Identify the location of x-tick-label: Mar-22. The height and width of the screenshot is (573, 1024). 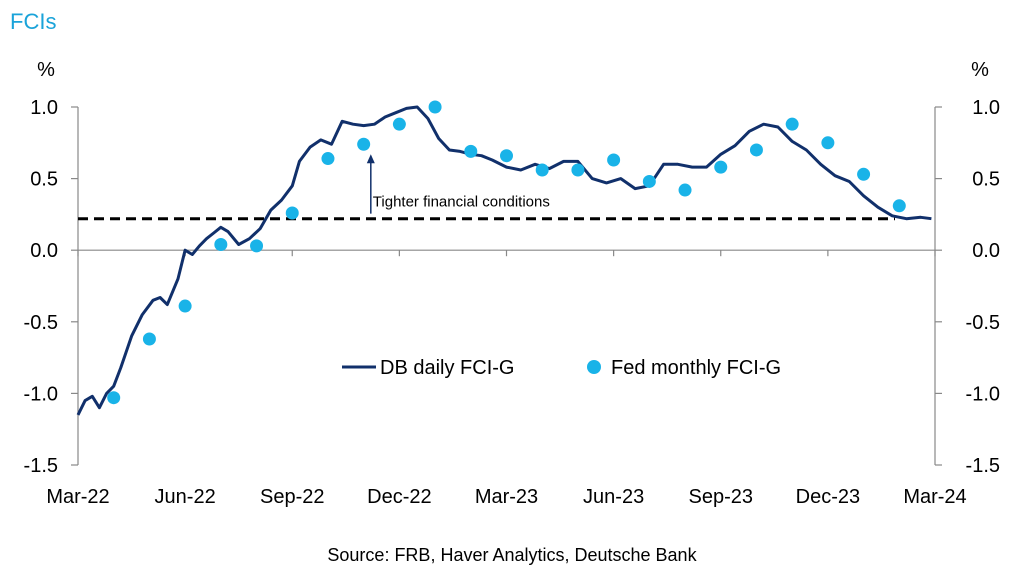
(77, 497).